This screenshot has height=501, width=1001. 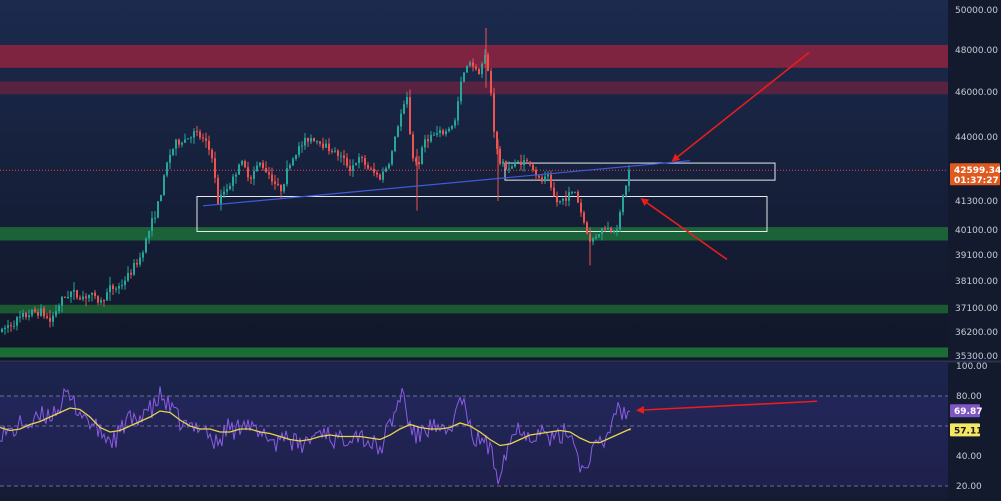 I want to click on price-tick-label: 37100.00, so click(x=976, y=309).